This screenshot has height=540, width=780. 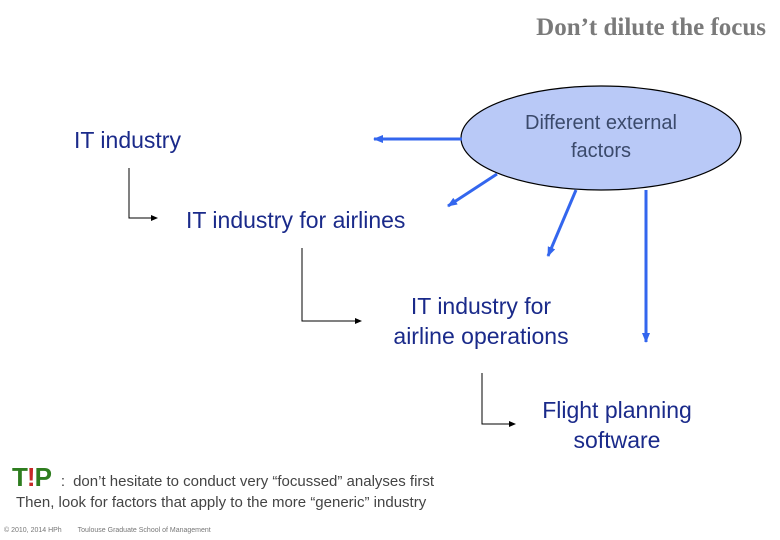 What do you see at coordinates (562, 223) in the screenshot?
I see `factor-arrow-to-level3` at bounding box center [562, 223].